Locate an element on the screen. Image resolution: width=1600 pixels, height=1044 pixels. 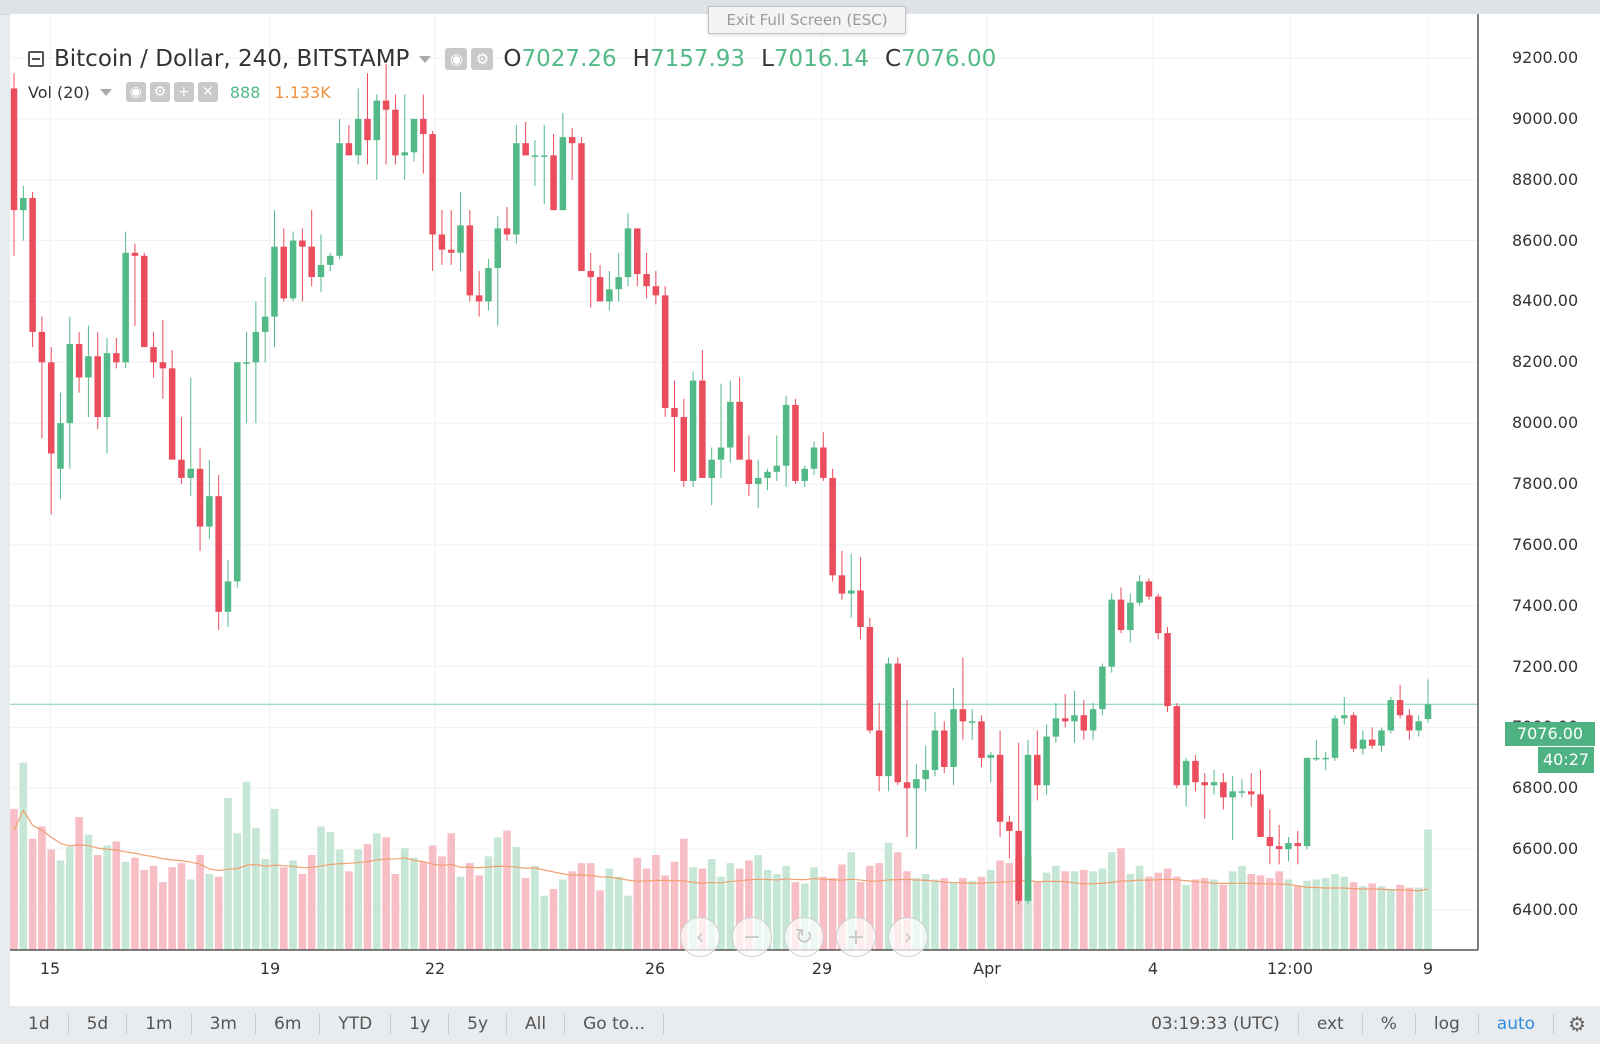
price-tick-label: 6400.00 is located at coordinates (1545, 909).